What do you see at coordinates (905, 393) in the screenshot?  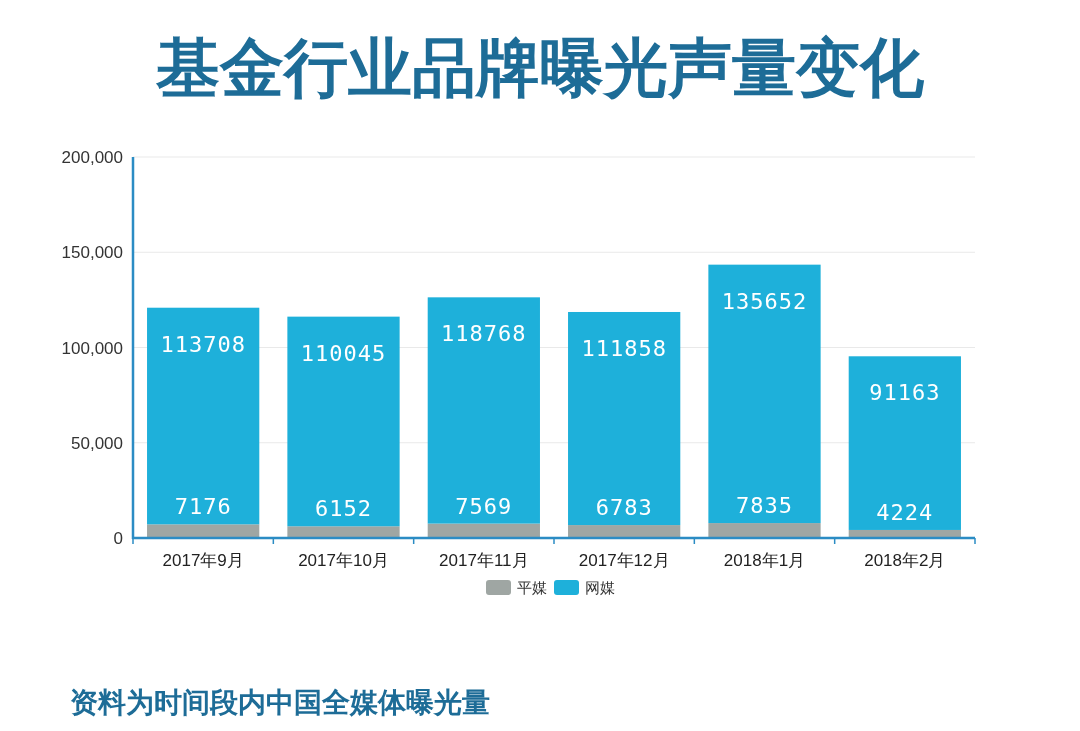 I see `data-label: 91163` at bounding box center [905, 393].